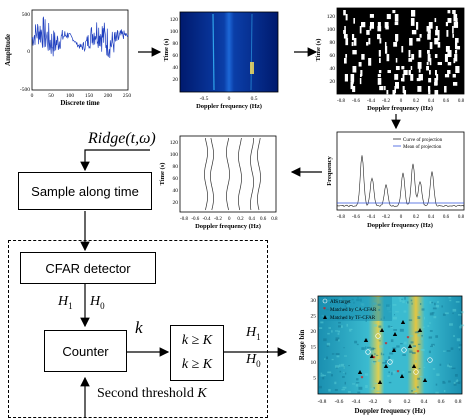 The width and height of the screenshot is (474, 420). What do you see at coordinates (333, 56) in the screenshot?
I see `y-tick-4: 60` at bounding box center [333, 56].